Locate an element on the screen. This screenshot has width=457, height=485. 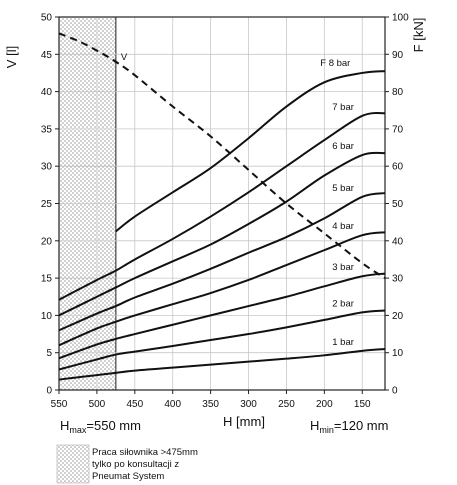
y-left-tick-label: 15 is located at coordinates (47, 279).